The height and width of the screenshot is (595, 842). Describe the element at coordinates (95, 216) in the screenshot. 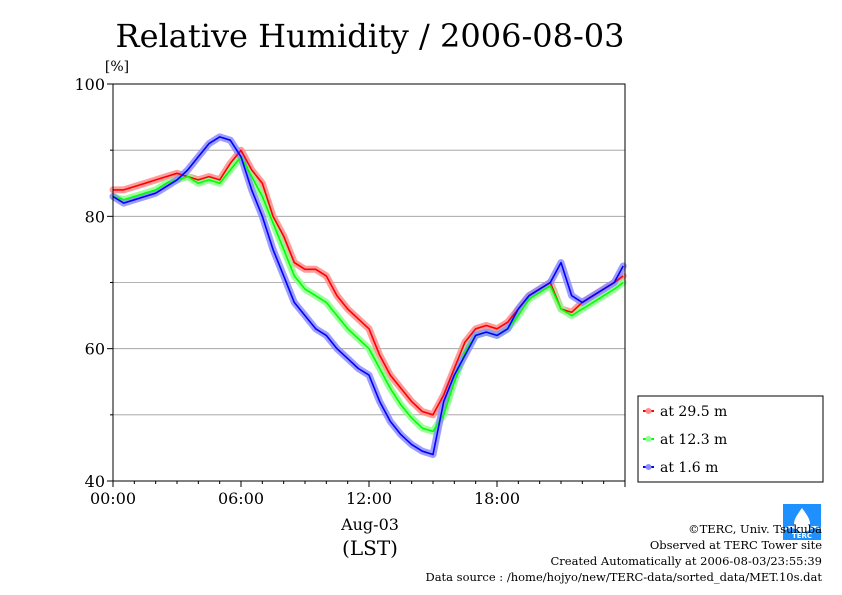

I see `y-tick-label: 80` at that location.